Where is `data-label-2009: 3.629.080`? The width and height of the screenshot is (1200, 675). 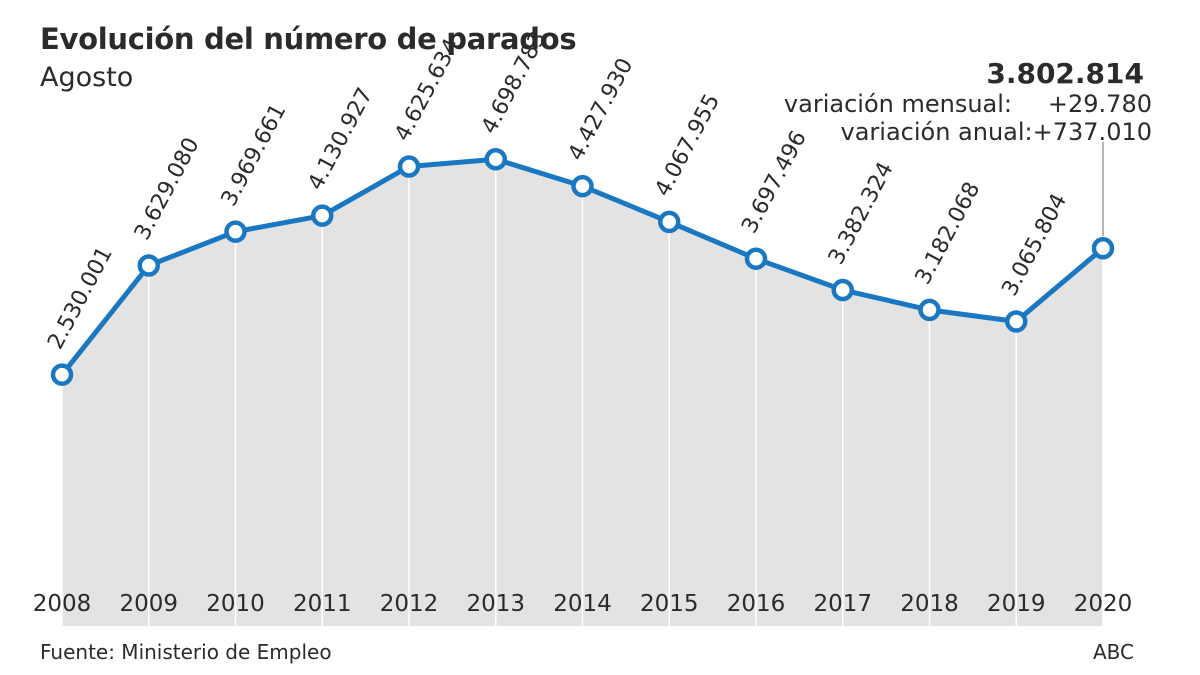
data-label-2009: 3.629.080 is located at coordinates (167, 189).